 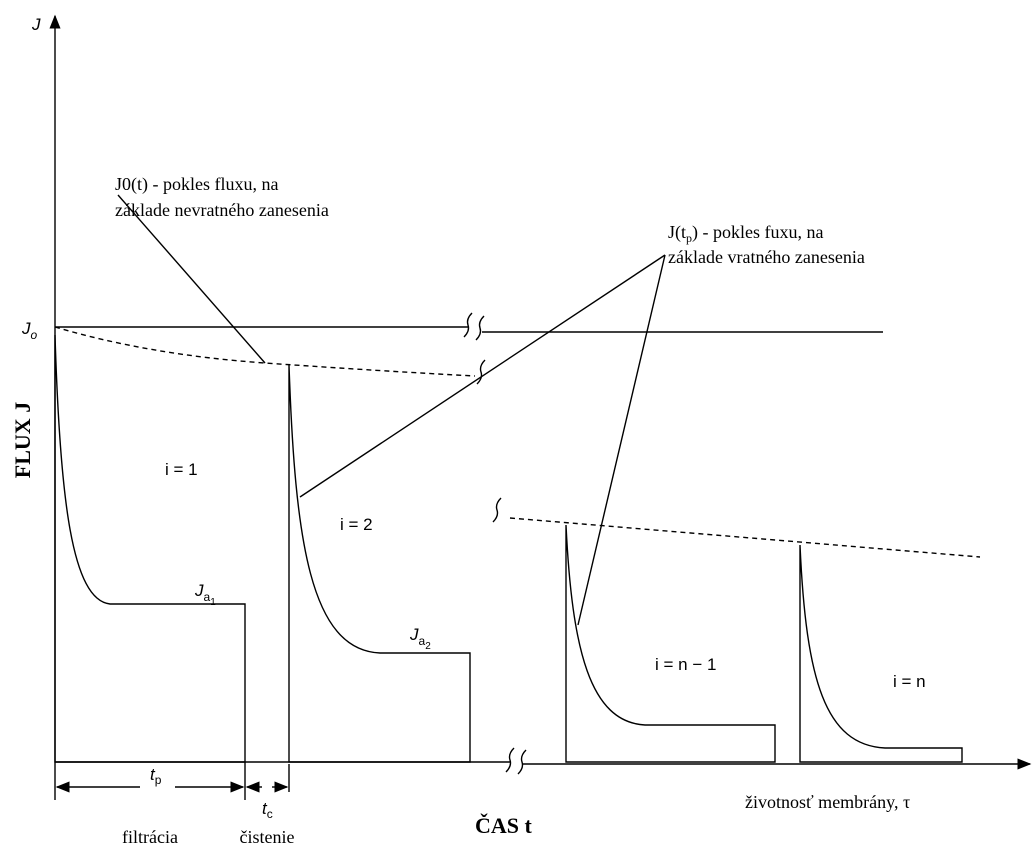 I want to click on j0-label: Jo, so click(x=29, y=330).